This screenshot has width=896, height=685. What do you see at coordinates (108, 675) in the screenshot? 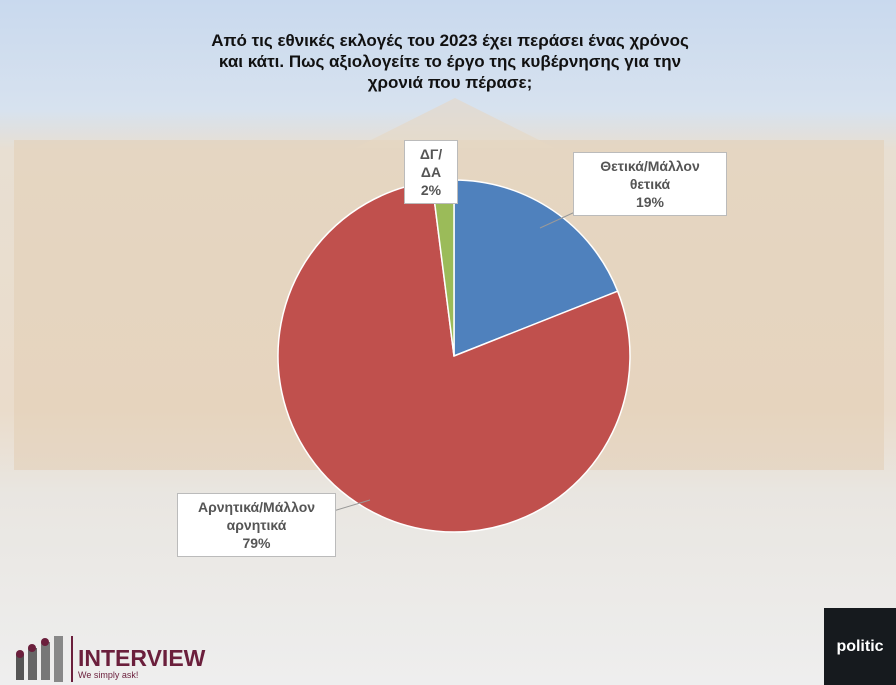
I see `interview-tagline: We simply ask!` at bounding box center [108, 675].